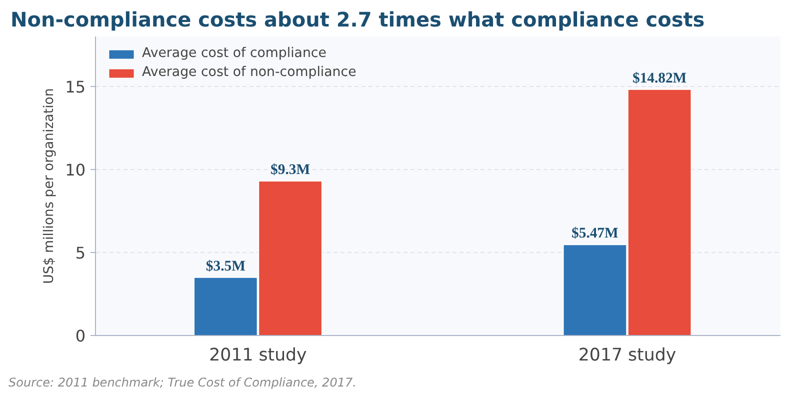 The height and width of the screenshot is (394, 800). Describe the element at coordinates (80, 336) in the screenshot. I see `y-tick-label: 0` at that location.